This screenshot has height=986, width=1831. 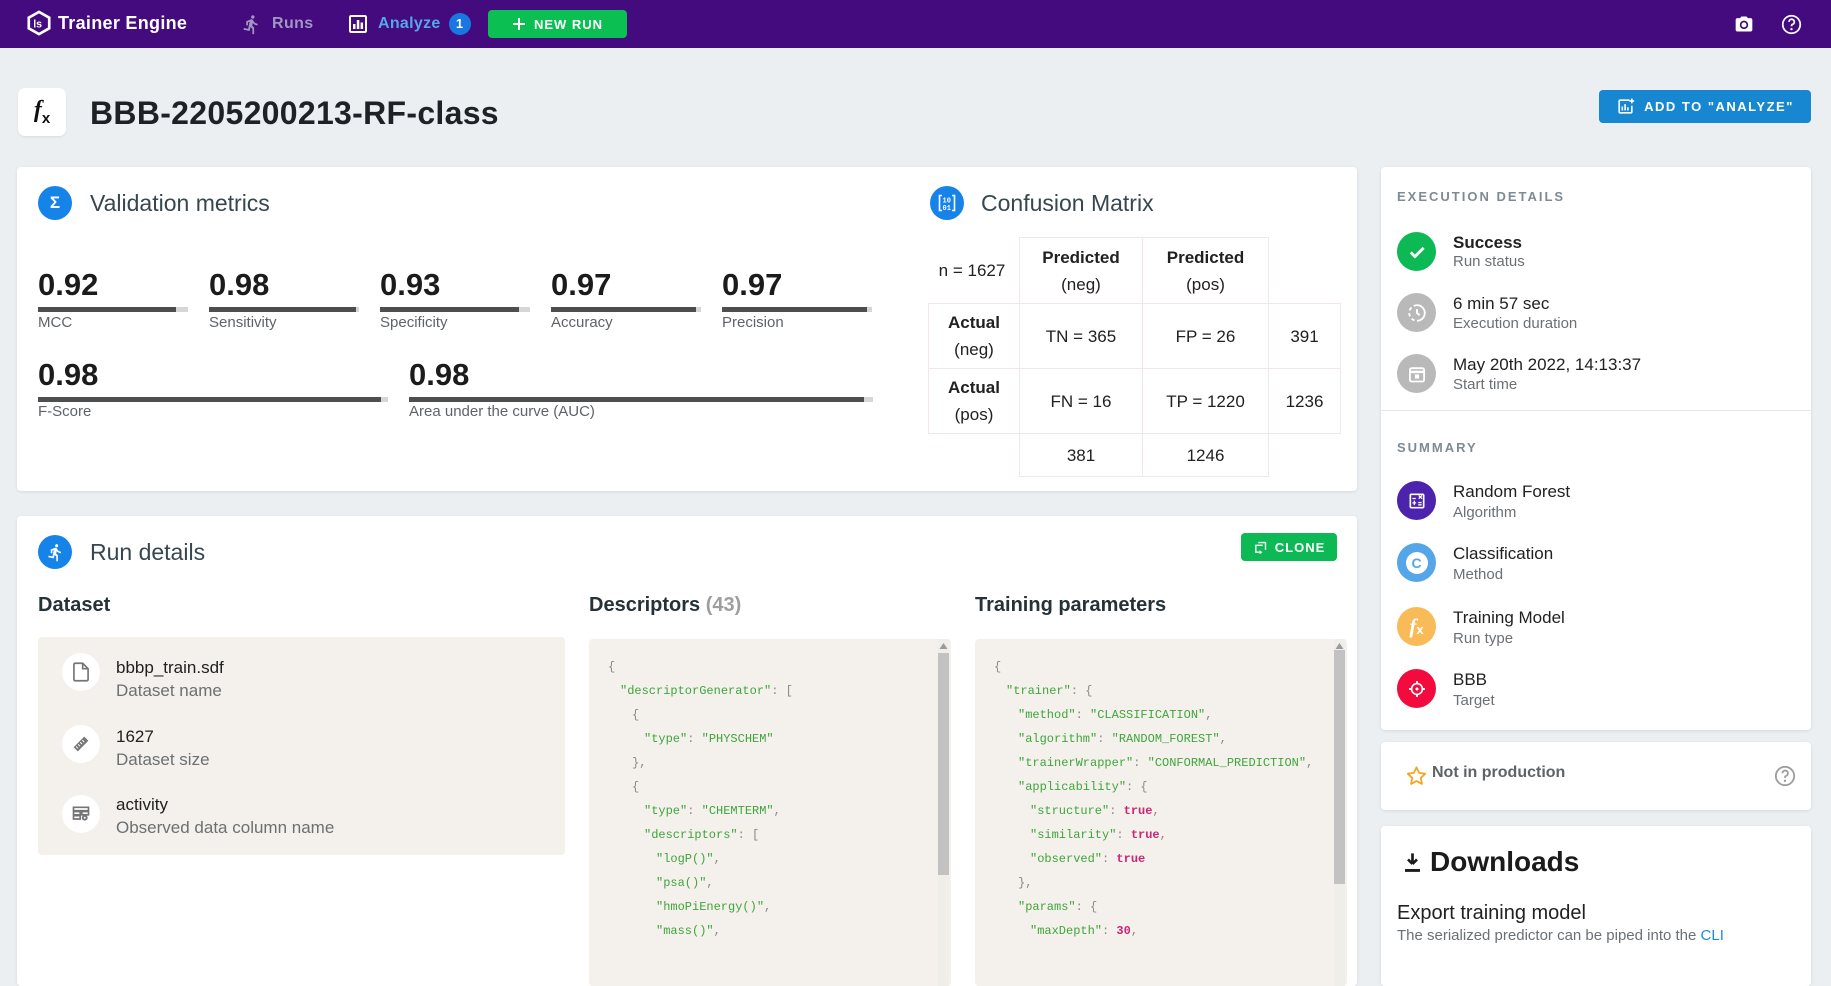 I want to click on svg-text: 01, so click(x=947, y=209).